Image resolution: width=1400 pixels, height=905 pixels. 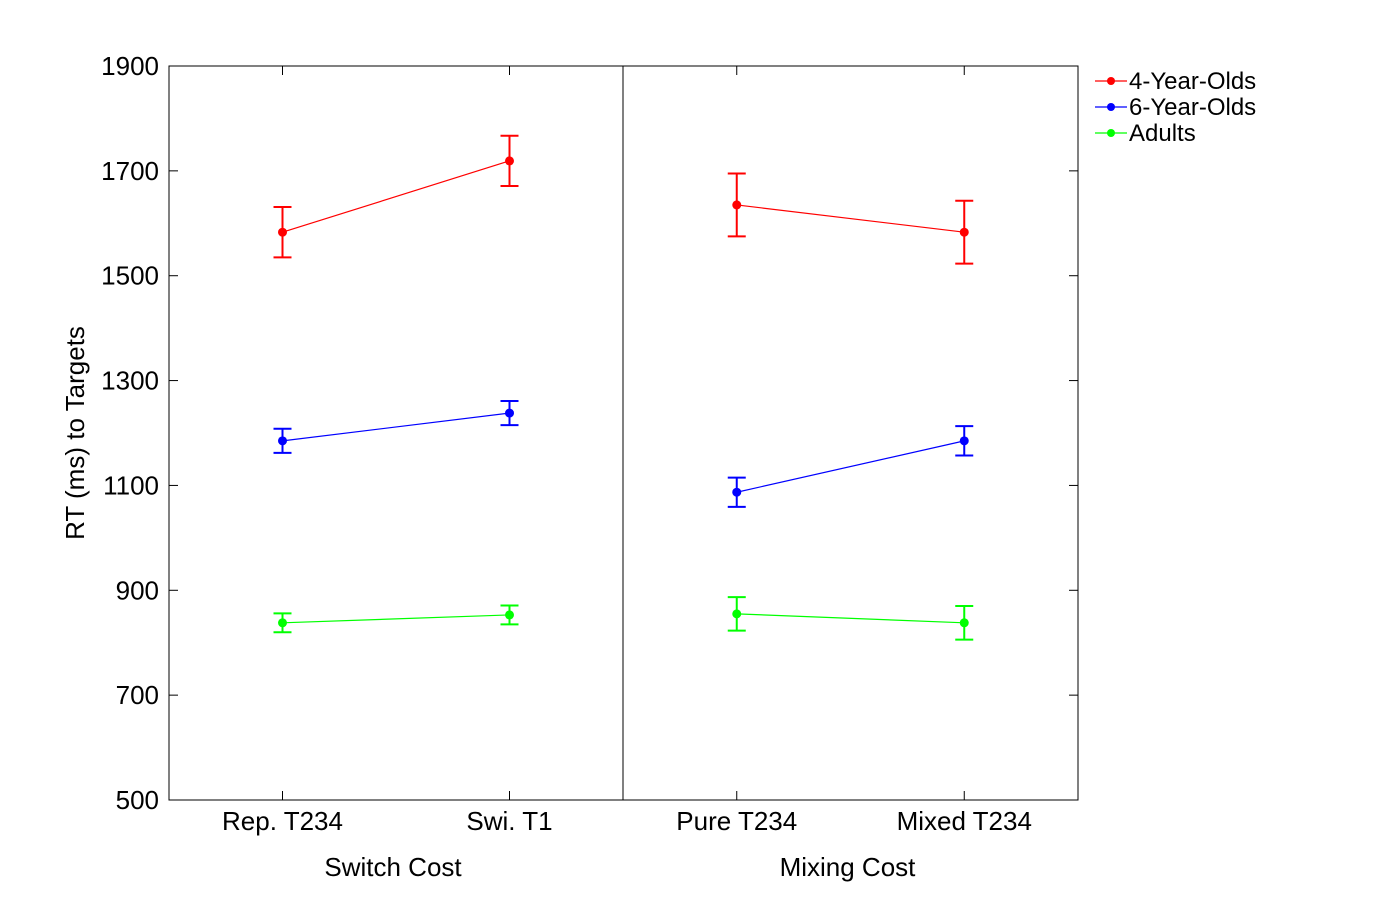 What do you see at coordinates (130, 381) in the screenshot?
I see `y-tick-label: 1300` at bounding box center [130, 381].